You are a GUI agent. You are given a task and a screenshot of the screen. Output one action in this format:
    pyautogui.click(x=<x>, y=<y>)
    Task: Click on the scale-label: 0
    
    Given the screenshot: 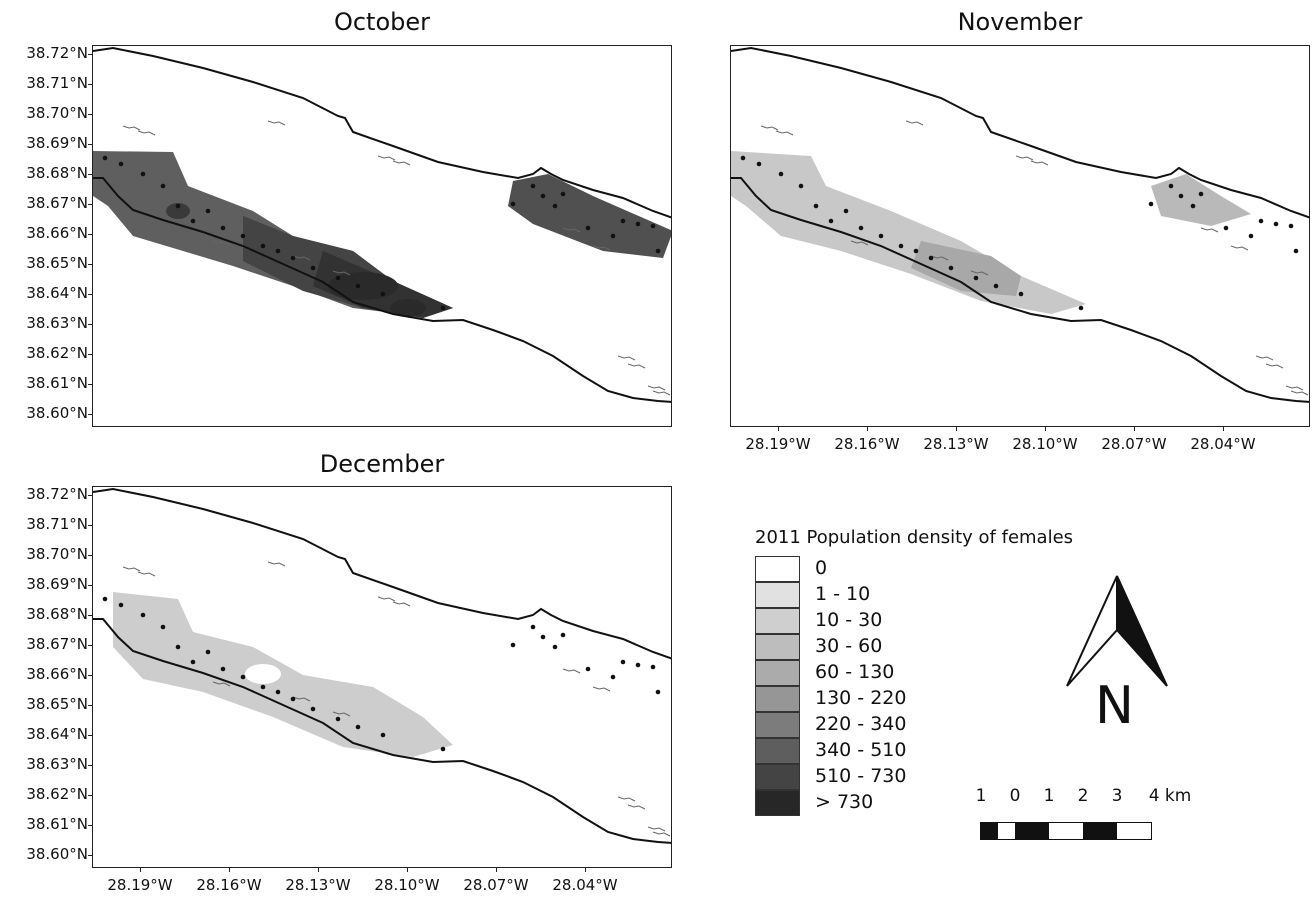 What is the action you would take?
    pyautogui.click(x=1015, y=796)
    